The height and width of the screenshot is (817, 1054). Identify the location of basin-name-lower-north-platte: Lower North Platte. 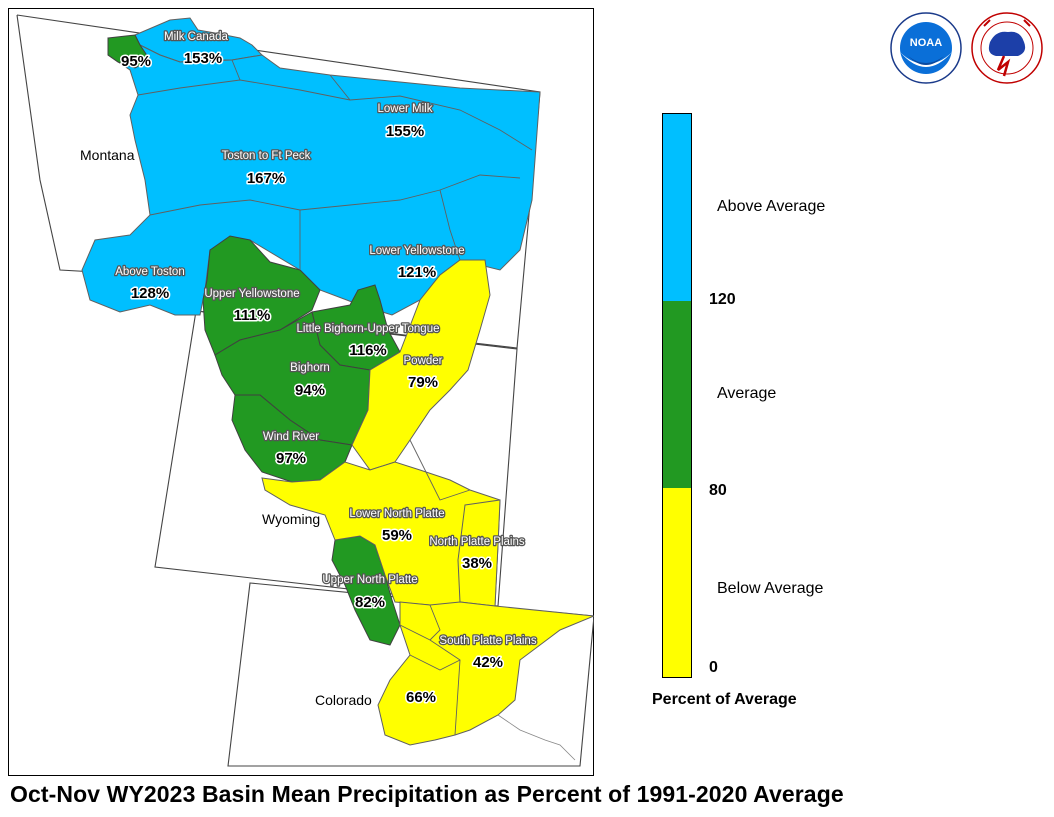
(396, 514).